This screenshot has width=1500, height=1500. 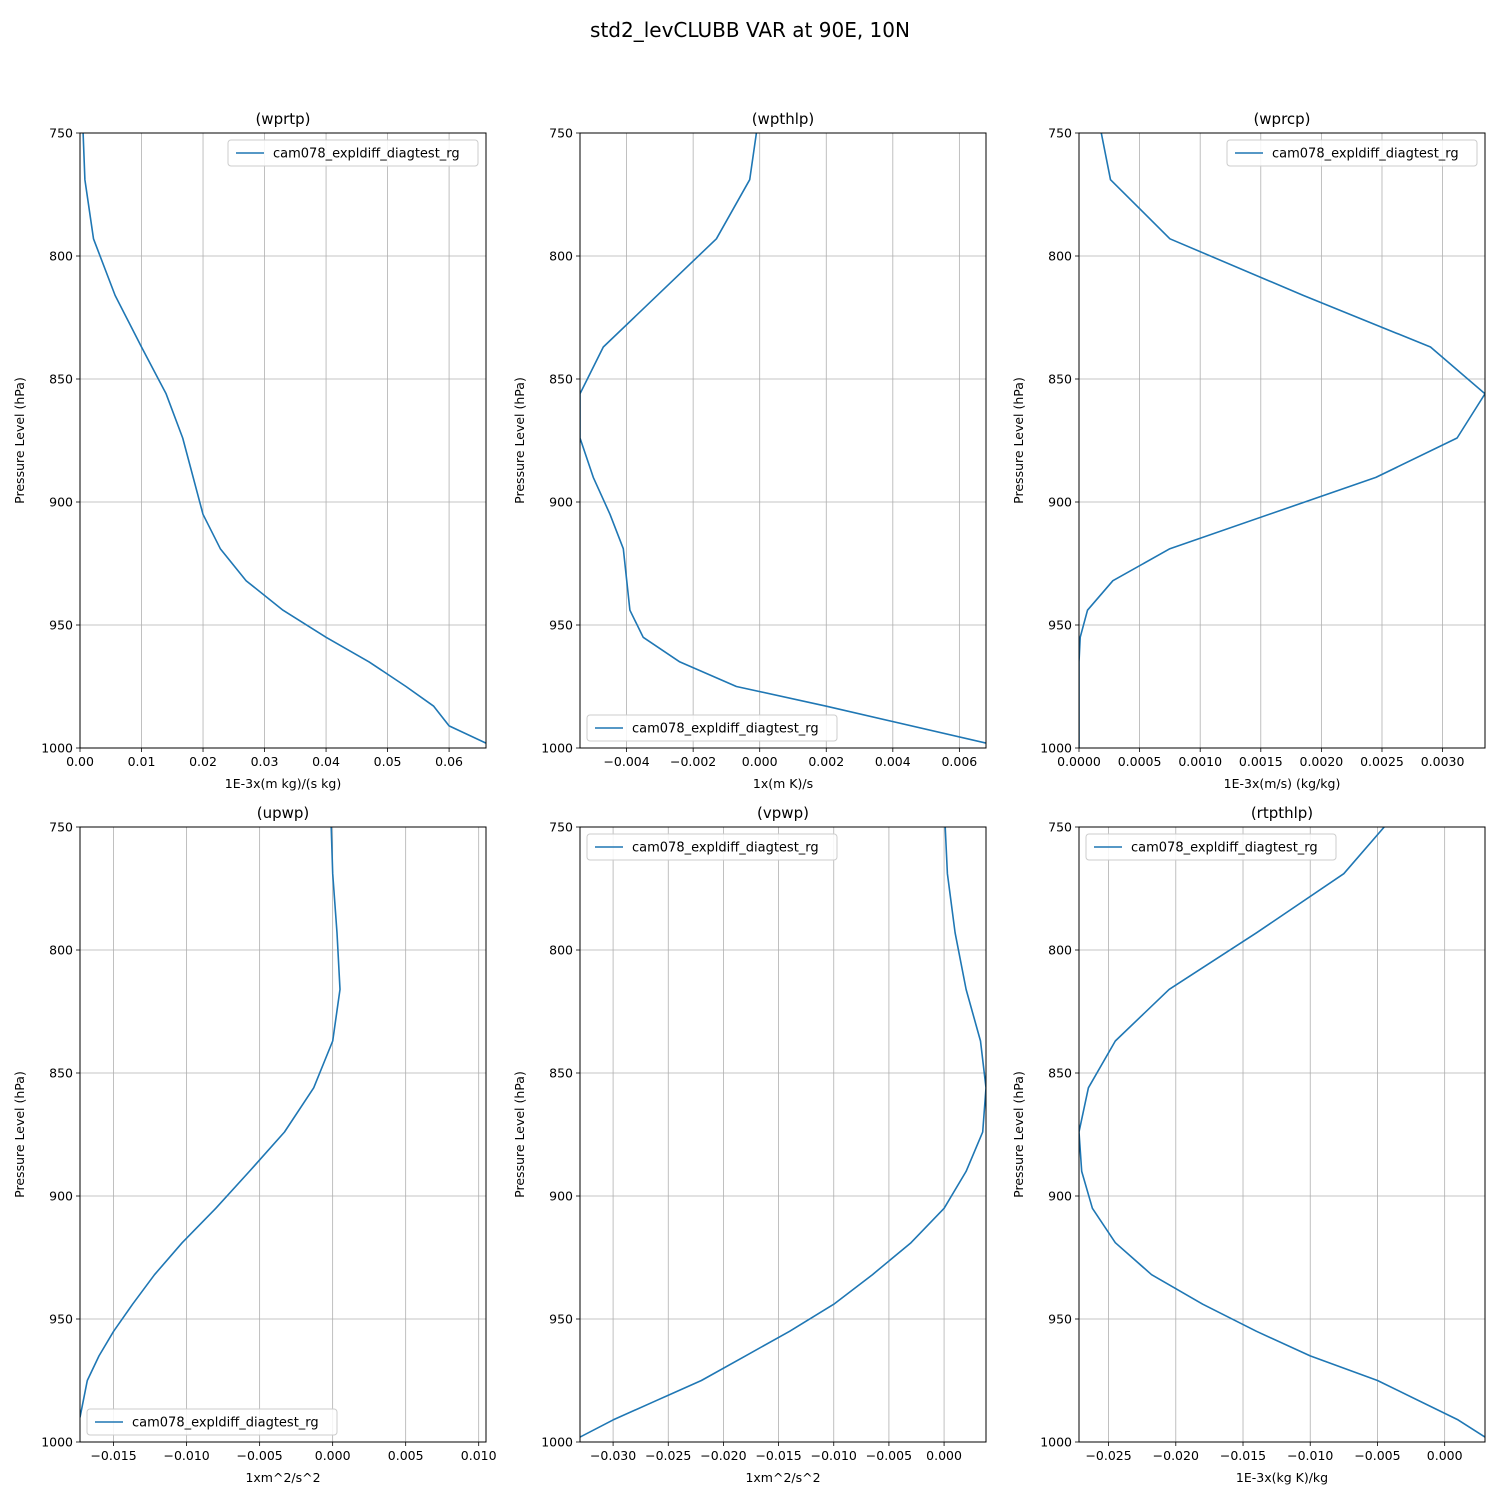 I want to click on x-tick-label: 0.02, so click(x=203, y=761).